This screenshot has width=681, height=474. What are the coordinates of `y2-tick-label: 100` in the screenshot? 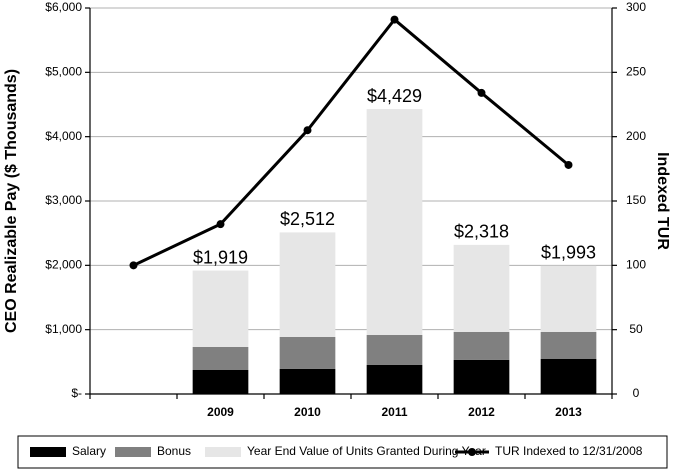 It's located at (636, 265).